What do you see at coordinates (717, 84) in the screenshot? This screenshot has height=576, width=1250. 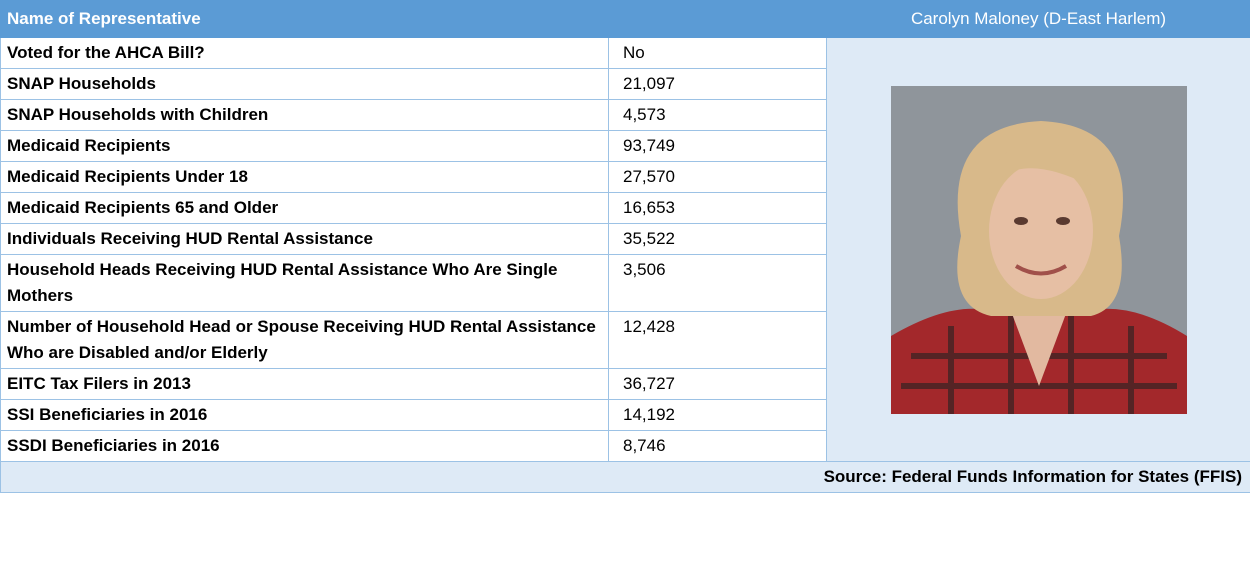 I see `row-value: 21,097` at bounding box center [717, 84].